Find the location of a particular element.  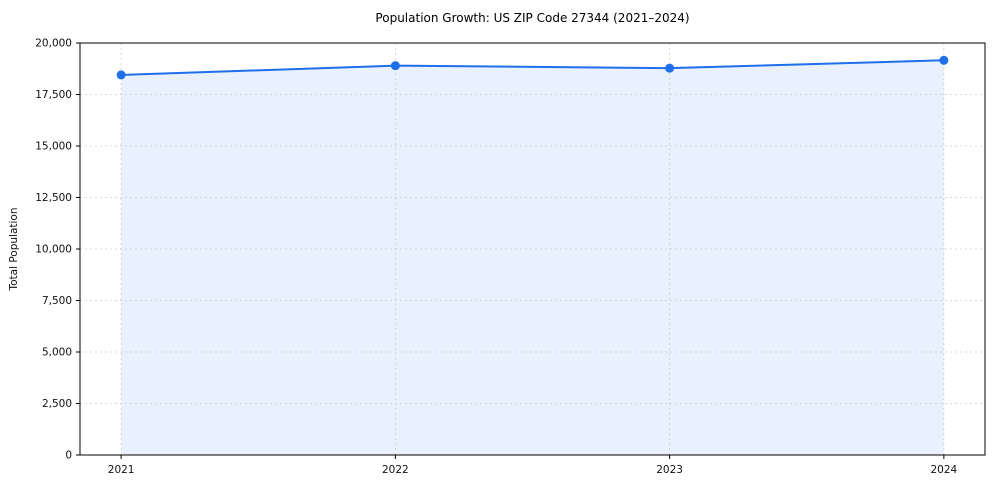

y-tick-label: 2,500 is located at coordinates (57, 404).